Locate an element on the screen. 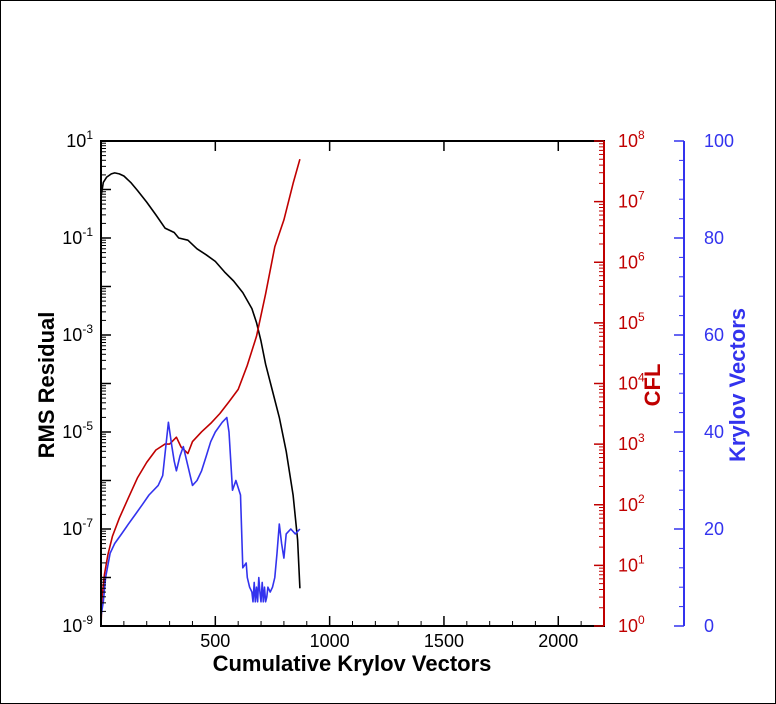 The height and width of the screenshot is (704, 776). y-tick-label: 10⁻³ is located at coordinates (77, 333).